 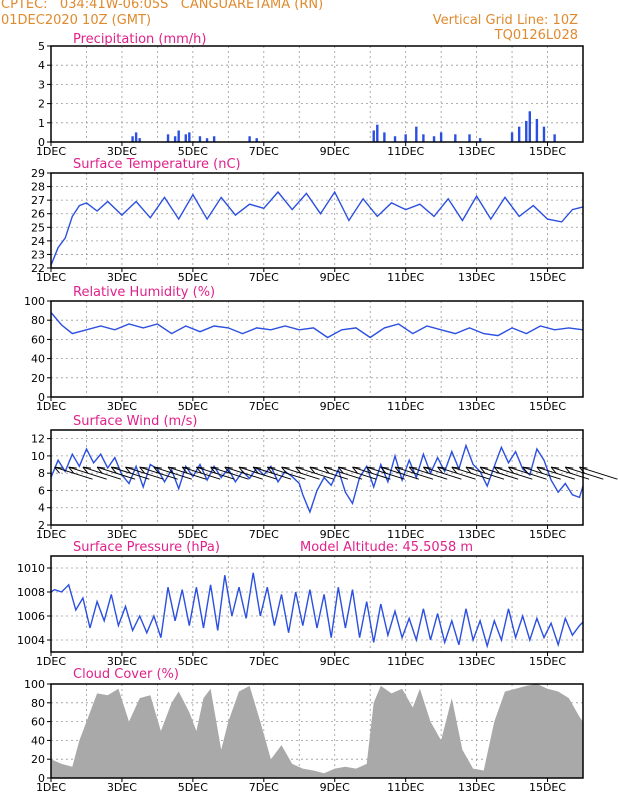 I want to click on panel-4-ytick-label: 6, so click(x=41, y=490).